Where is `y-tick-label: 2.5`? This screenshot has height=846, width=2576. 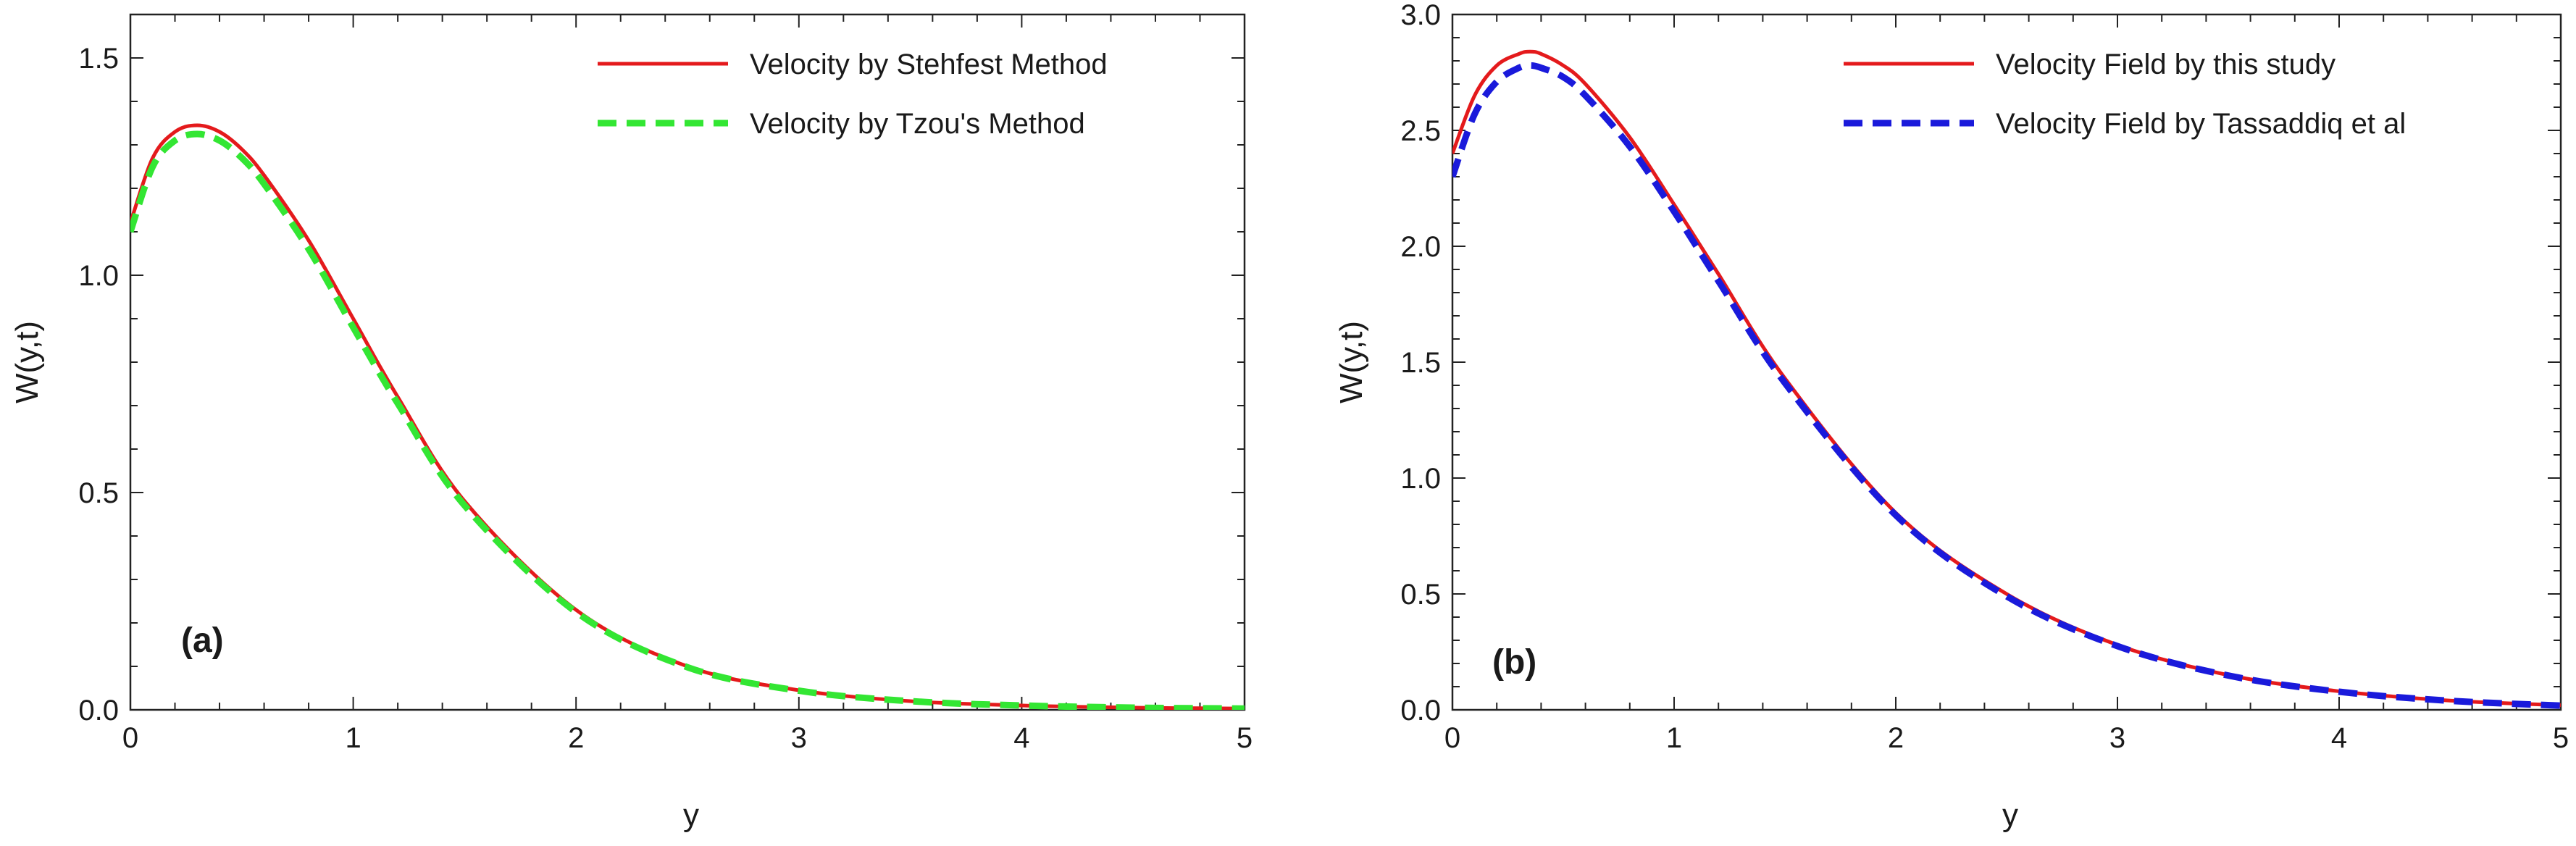 y-tick-label: 2.5 is located at coordinates (1420, 131).